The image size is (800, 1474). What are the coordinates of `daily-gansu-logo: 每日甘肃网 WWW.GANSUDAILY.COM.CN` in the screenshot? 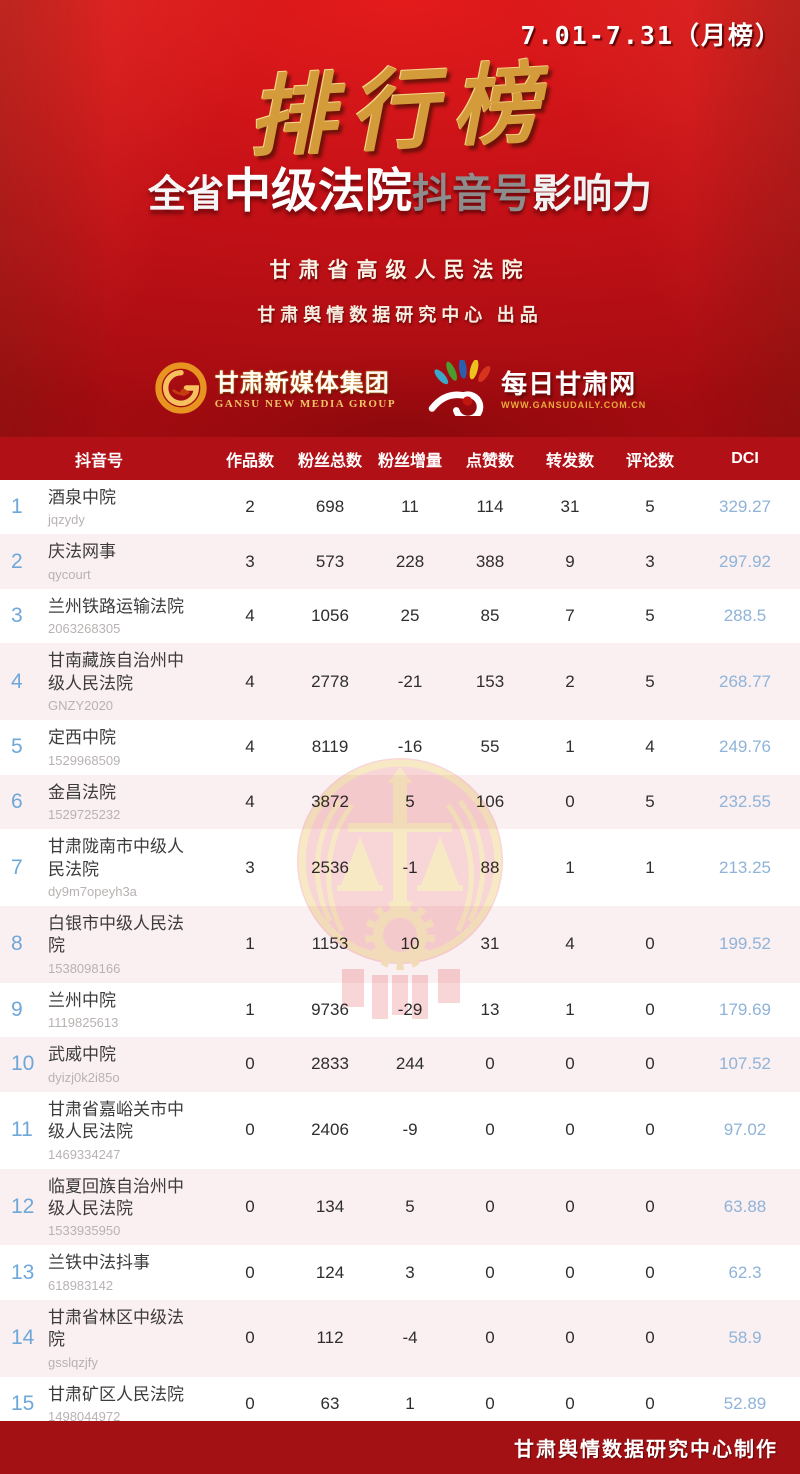 It's located at (536, 390).